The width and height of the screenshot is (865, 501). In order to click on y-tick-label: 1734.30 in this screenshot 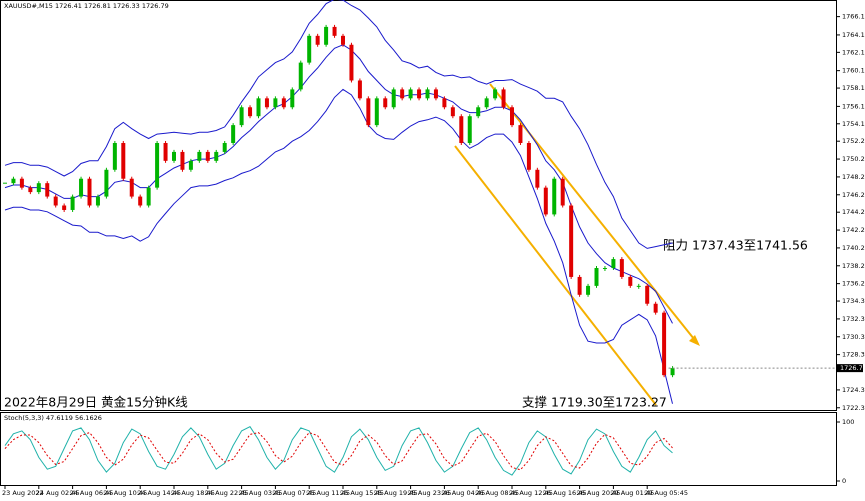, I will do `click(853, 301)`.